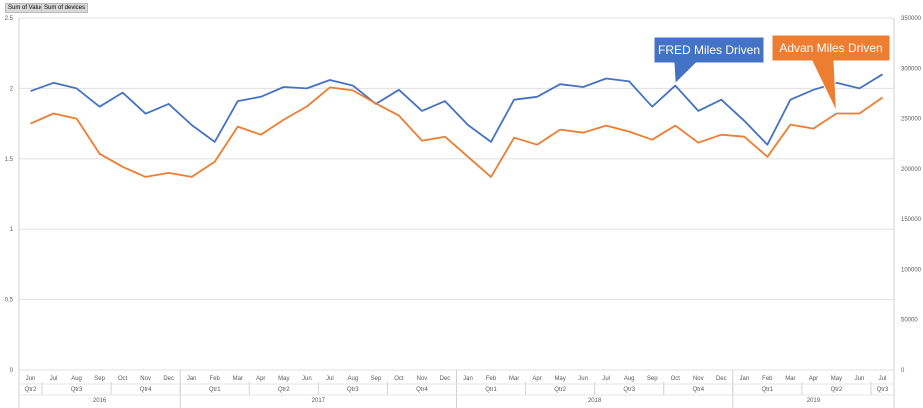  What do you see at coordinates (9, 160) in the screenshot?
I see `y-left-tick-label: 1.5` at bounding box center [9, 160].